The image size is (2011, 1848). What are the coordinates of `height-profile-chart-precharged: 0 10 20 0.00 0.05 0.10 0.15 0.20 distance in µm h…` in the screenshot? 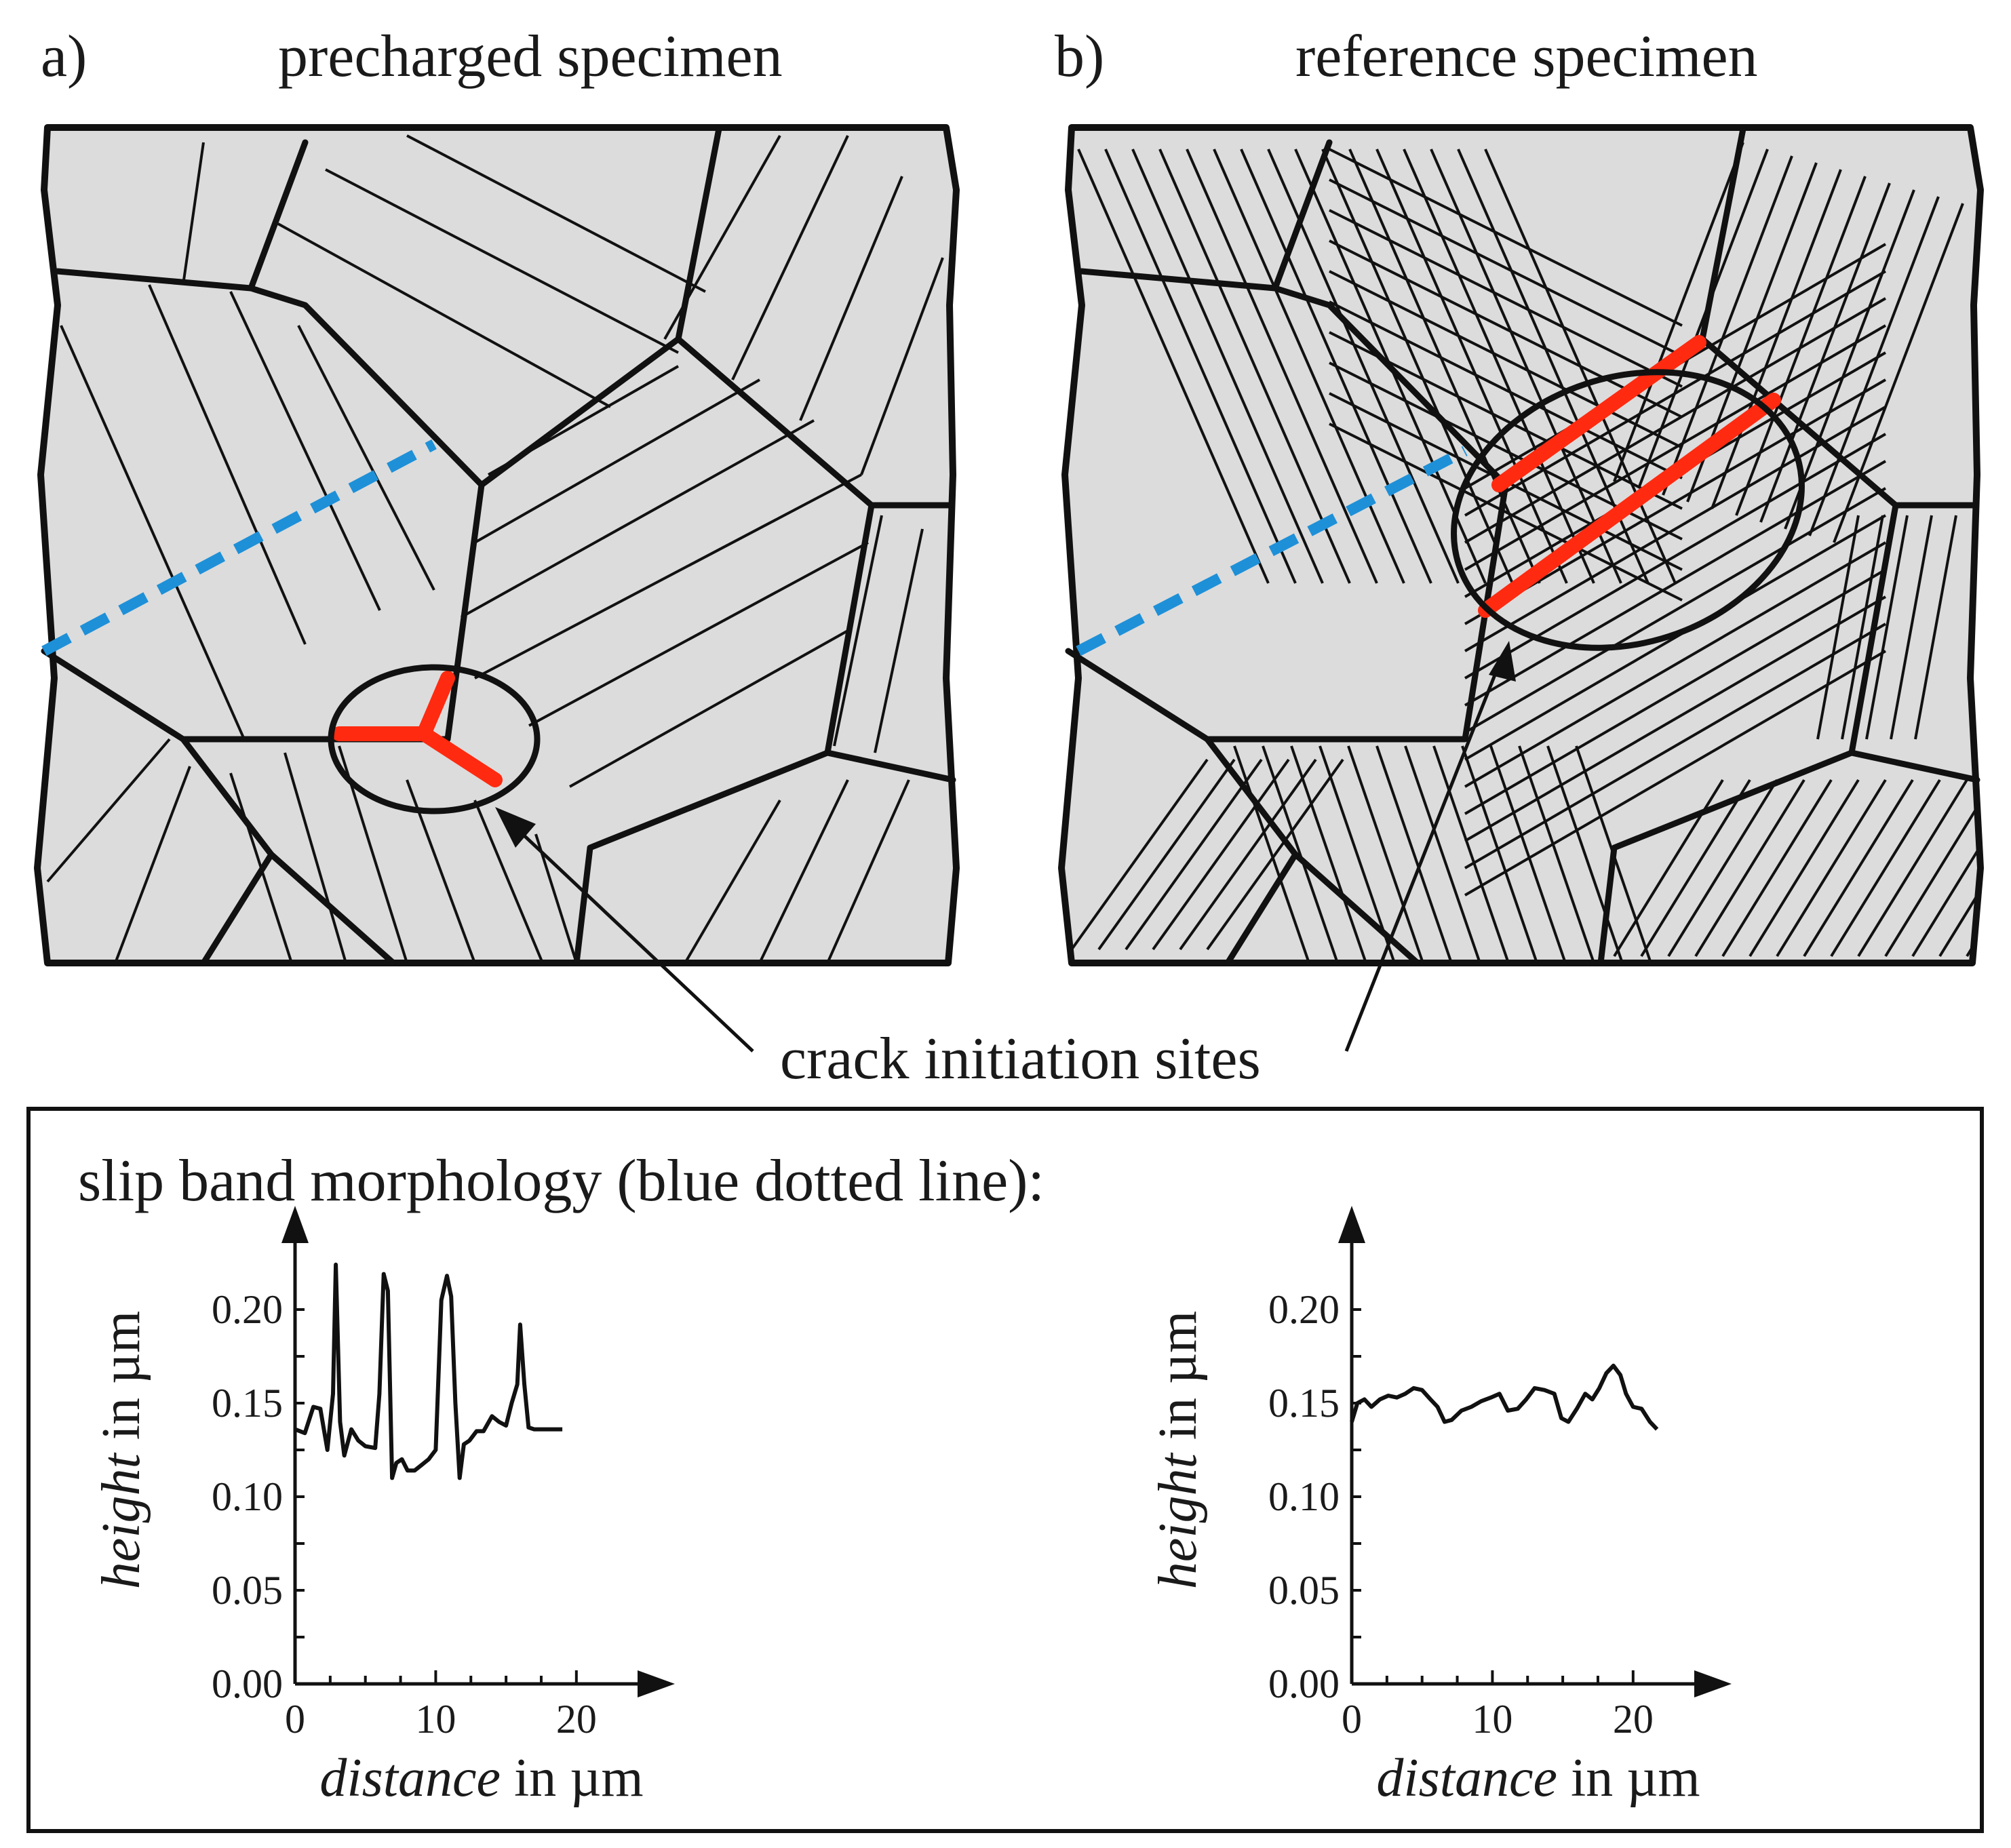 It's located at (384, 1507).